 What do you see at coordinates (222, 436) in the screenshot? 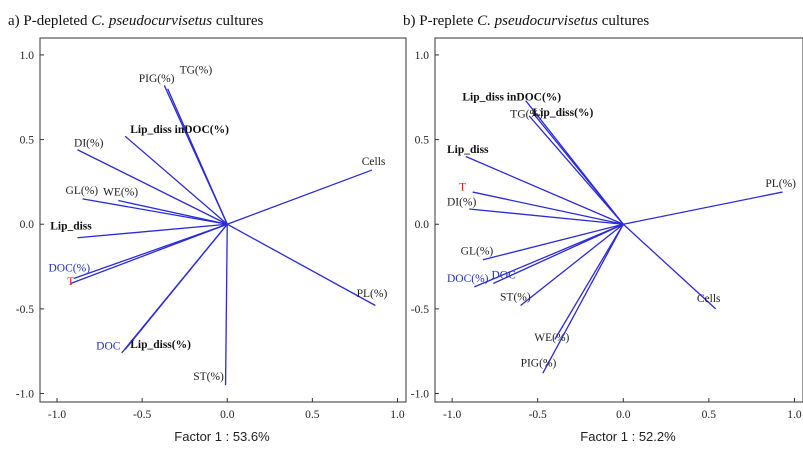
I see `x-axis-label: Factor 1 : 53.6%` at bounding box center [222, 436].